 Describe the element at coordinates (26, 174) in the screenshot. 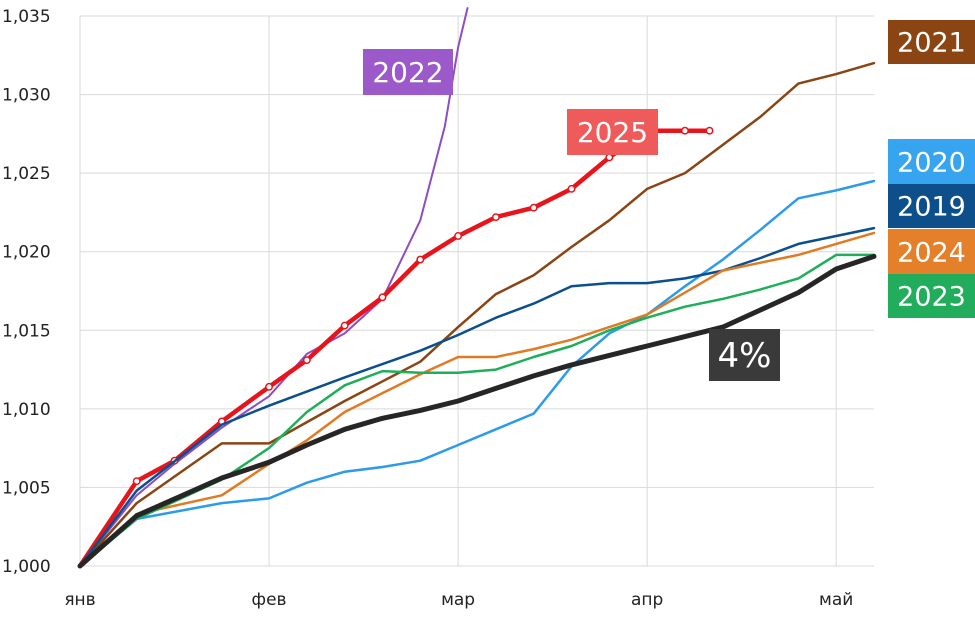

I see `y-tick-label: 1,025` at that location.